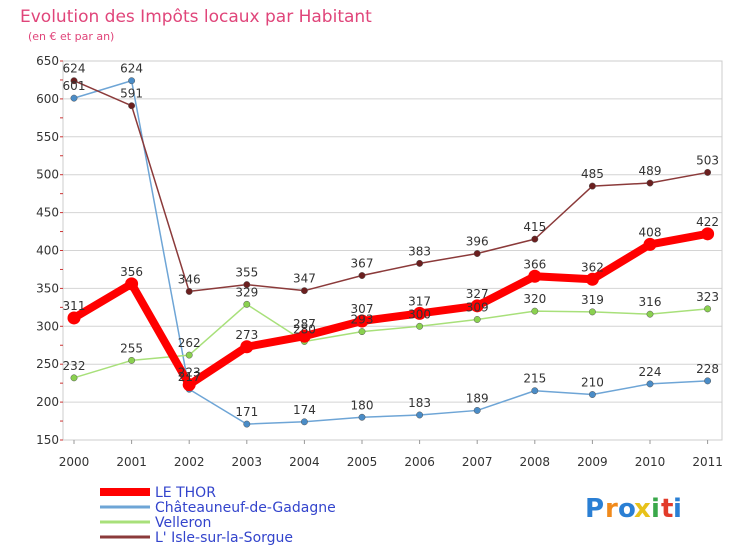 The image size is (750, 550). What do you see at coordinates (189, 373) in the screenshot?
I see `data-label-le-thor-2002: 223` at bounding box center [189, 373].